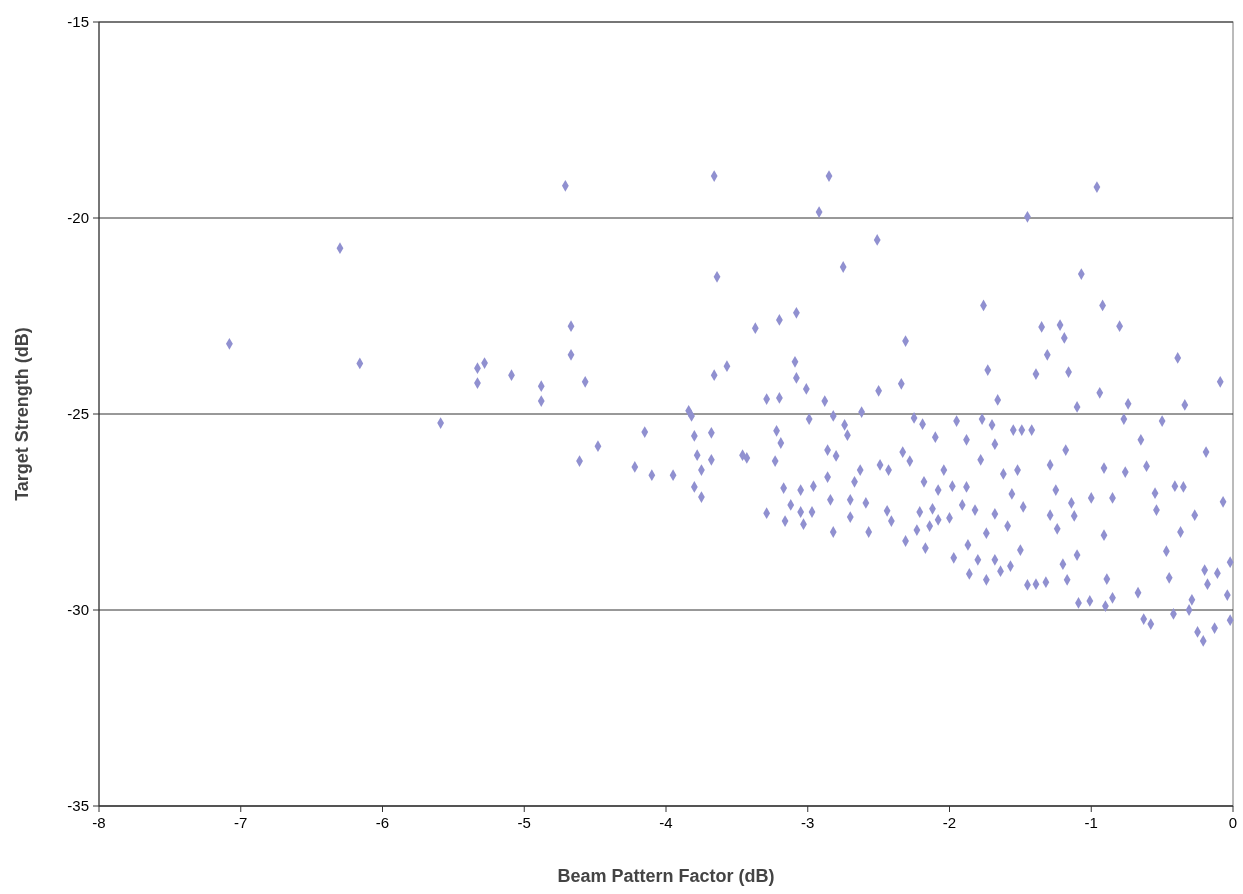  Describe the element at coordinates (78, 413) in the screenshot. I see `y-tick-label: -25` at that location.